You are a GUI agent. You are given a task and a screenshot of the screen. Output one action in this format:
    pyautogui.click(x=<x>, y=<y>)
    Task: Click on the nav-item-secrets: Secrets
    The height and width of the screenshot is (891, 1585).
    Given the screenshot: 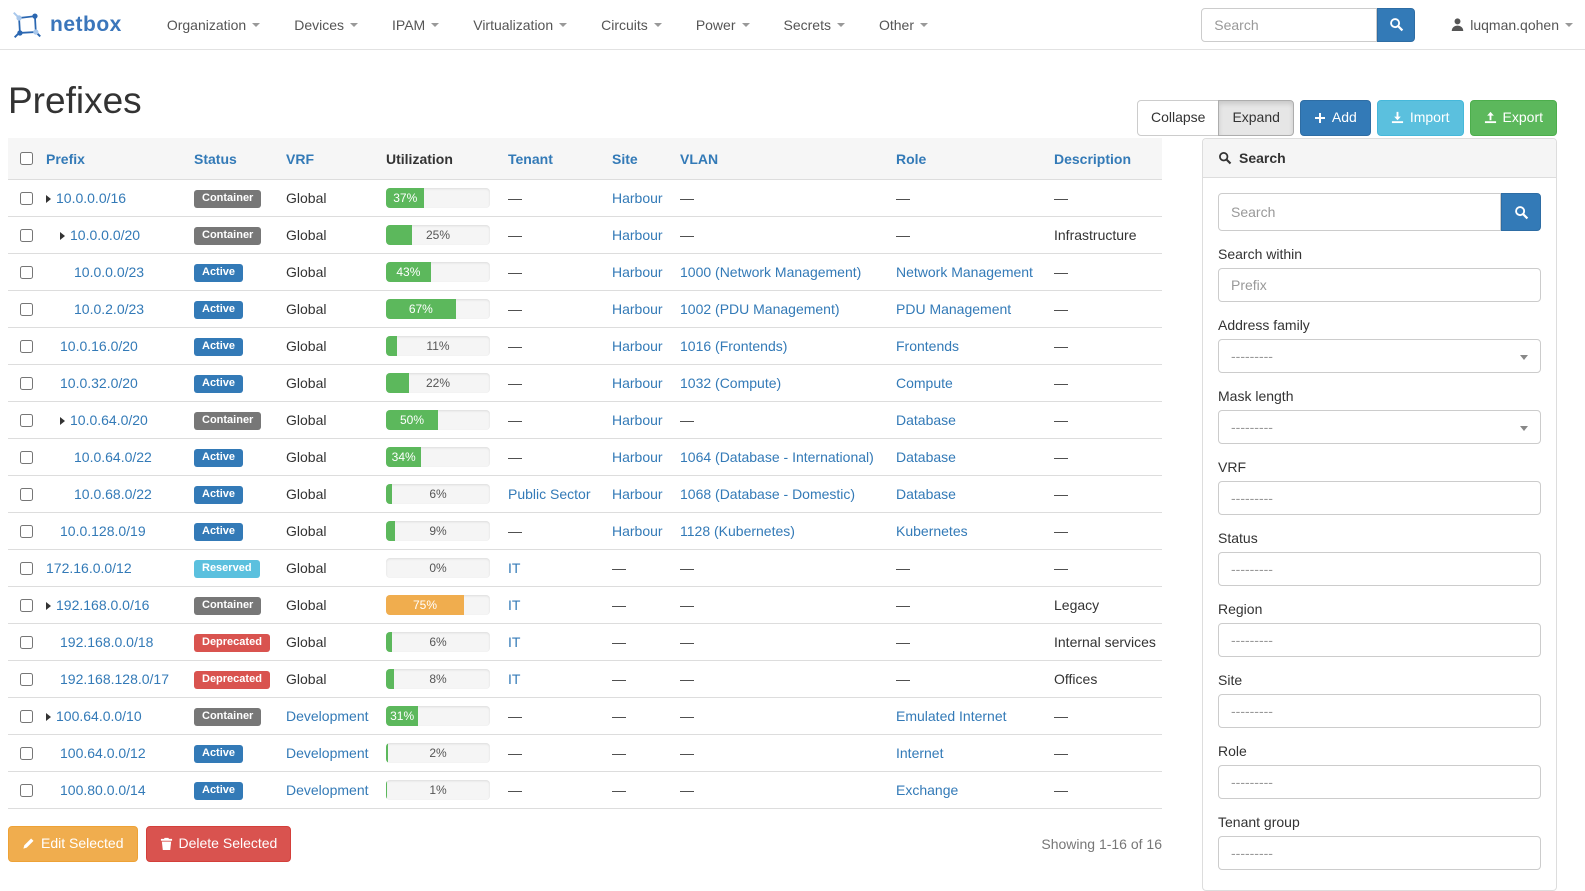 What is the action you would take?
    pyautogui.click(x=814, y=25)
    